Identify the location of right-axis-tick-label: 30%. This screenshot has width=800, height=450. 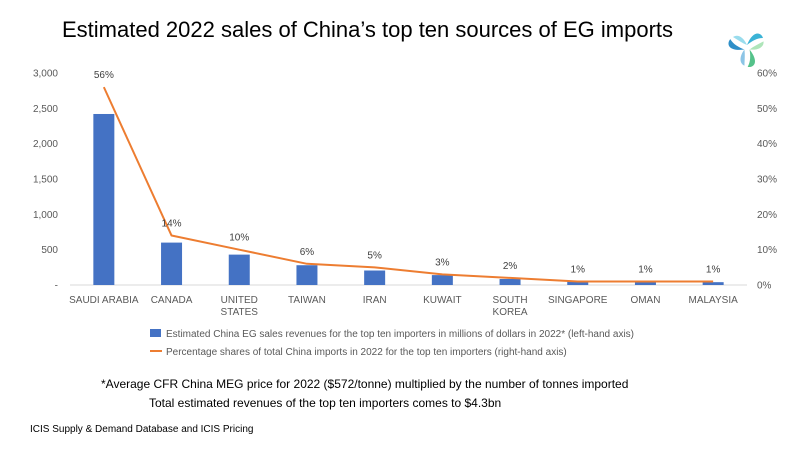
(767, 180).